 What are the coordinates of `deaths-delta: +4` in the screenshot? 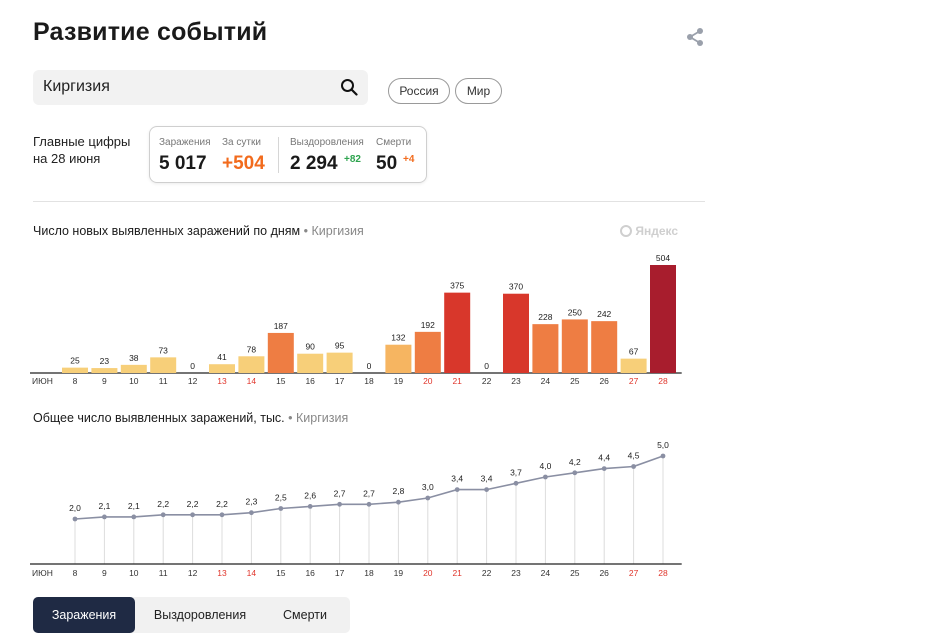 It's located at (409, 159).